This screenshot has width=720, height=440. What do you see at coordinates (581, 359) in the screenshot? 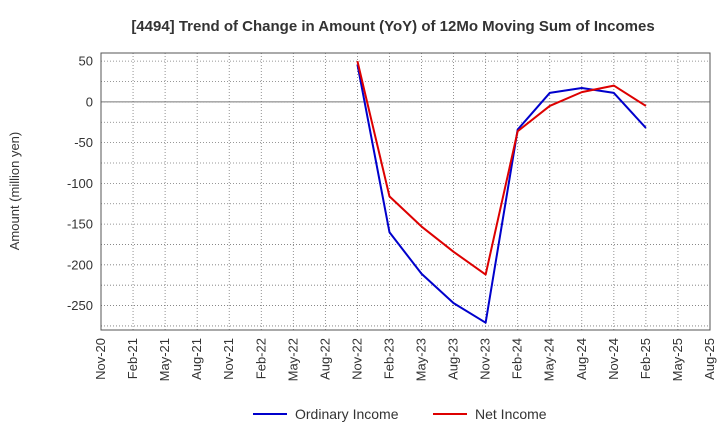
I see `x-tick-label: Aug-24` at bounding box center [581, 359].